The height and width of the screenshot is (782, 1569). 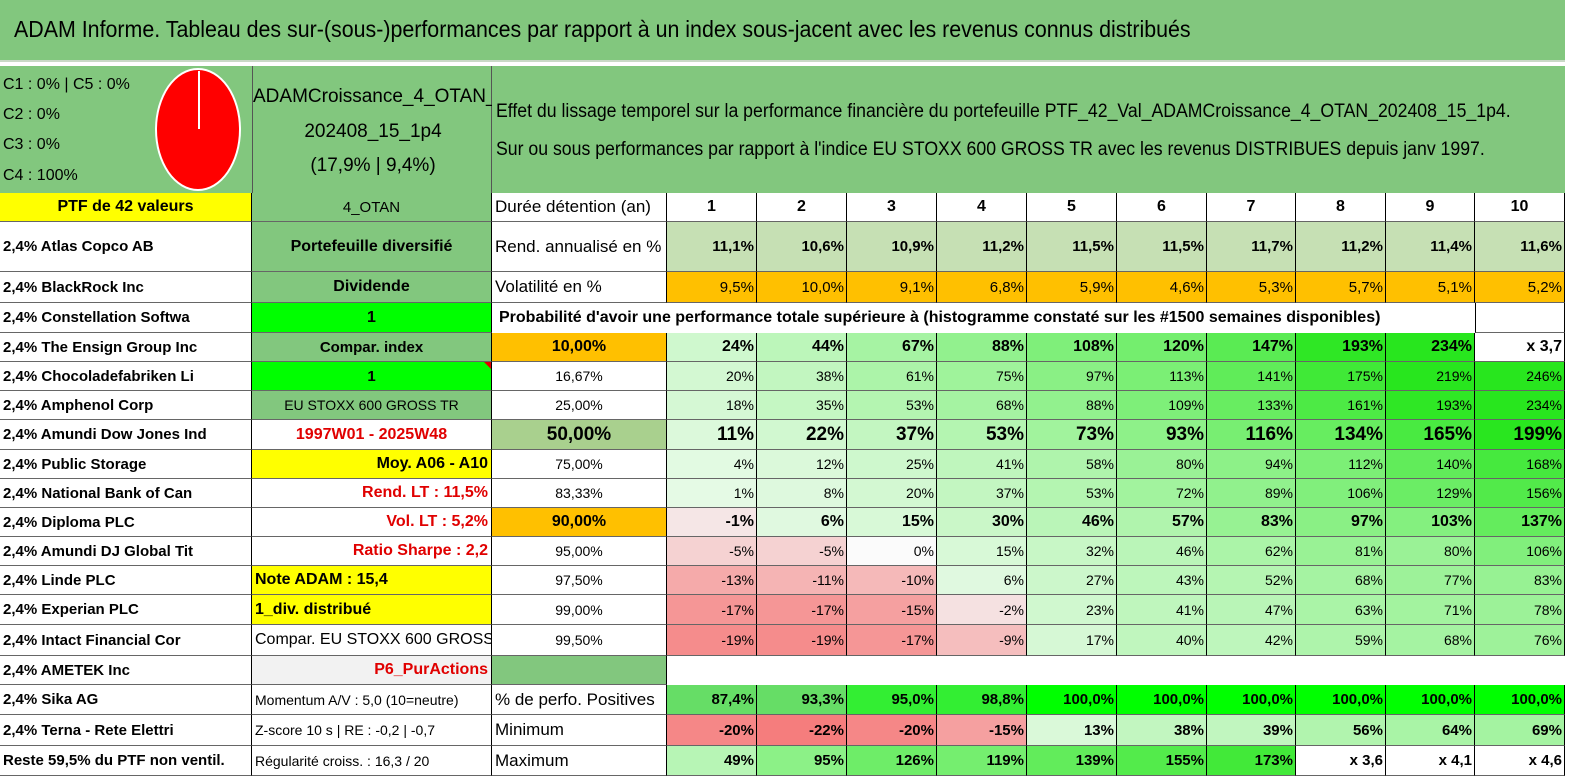 I want to click on percentile-threshold: 10,00%, so click(x=579, y=347).